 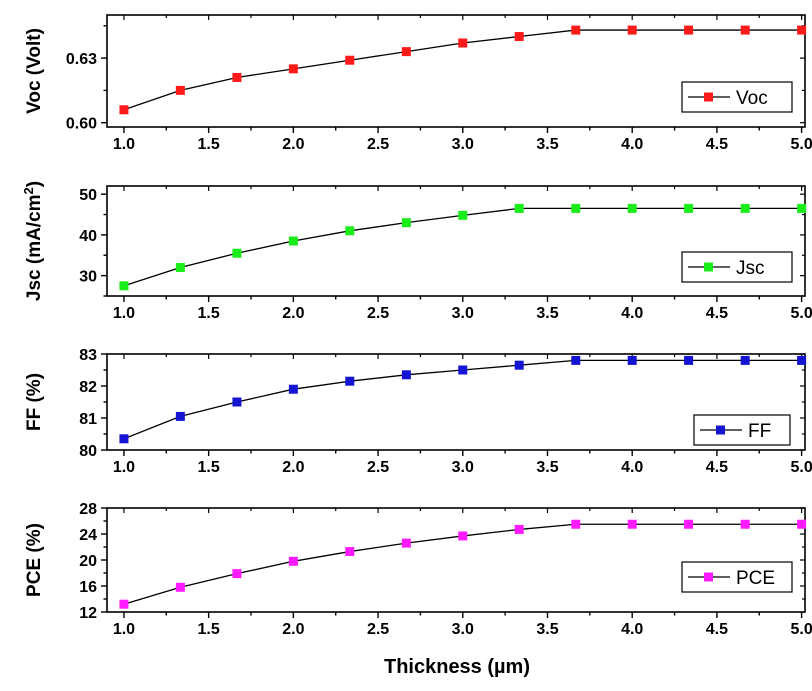 I want to click on y-tick-label: 81, so click(x=88, y=419).